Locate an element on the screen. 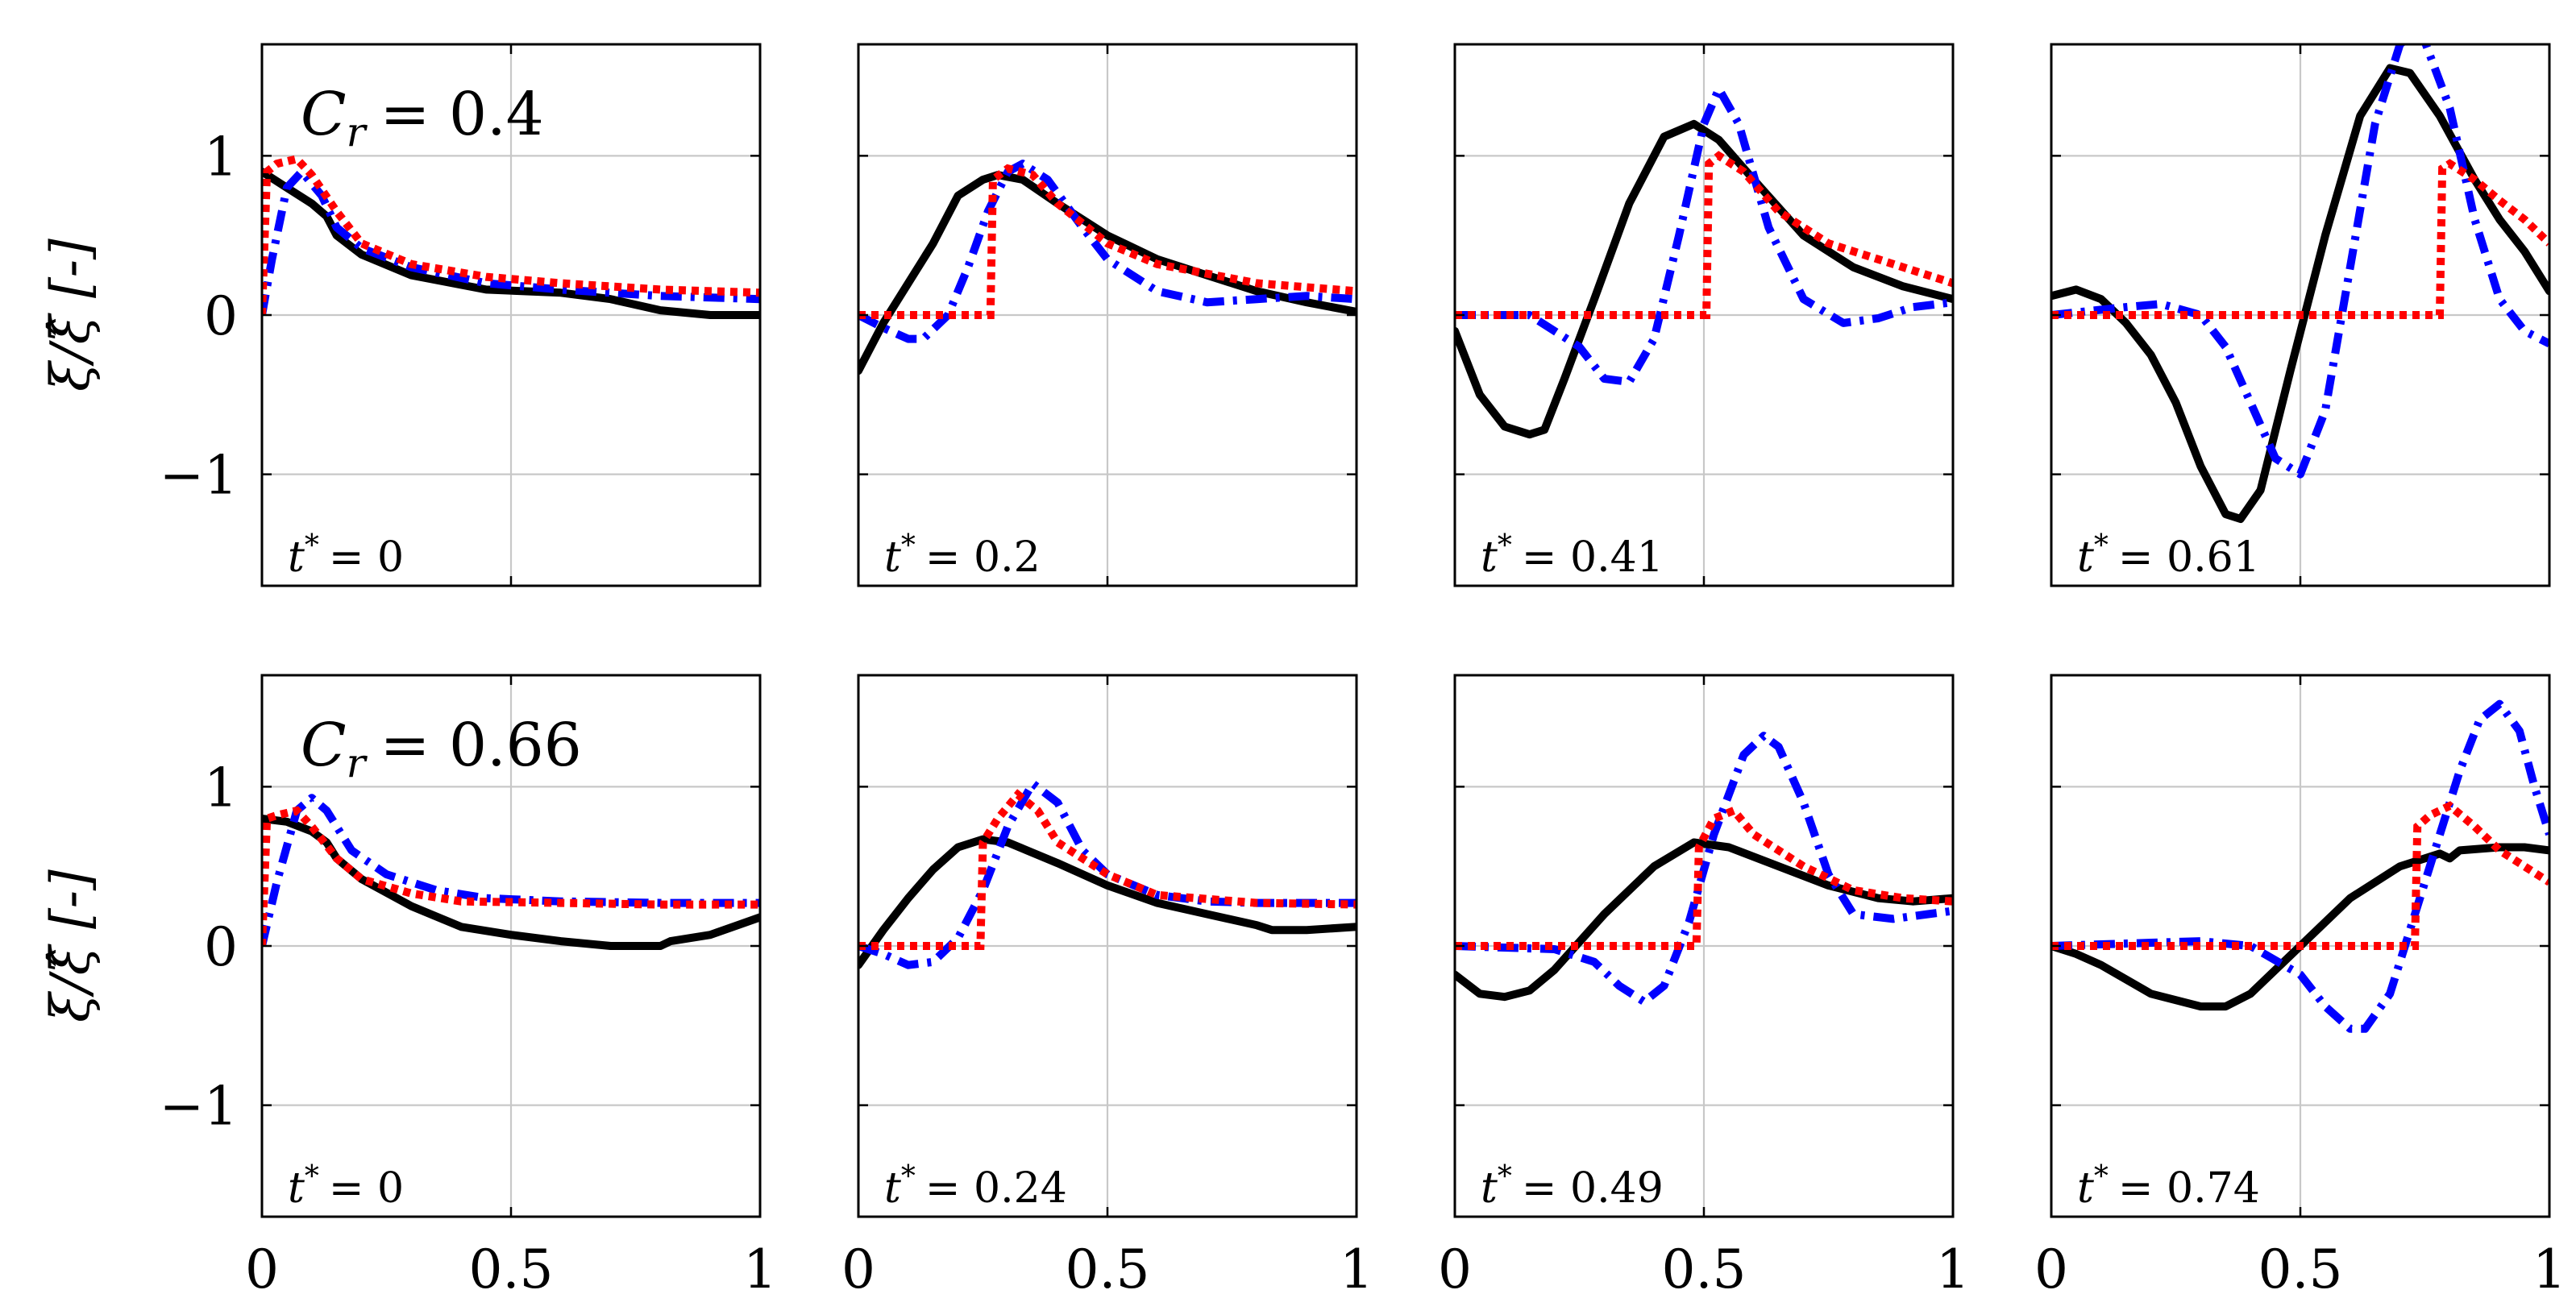 This screenshot has height=1315, width=2576. panel-row1-col2: t* = 0.2 is located at coordinates (1107, 315).